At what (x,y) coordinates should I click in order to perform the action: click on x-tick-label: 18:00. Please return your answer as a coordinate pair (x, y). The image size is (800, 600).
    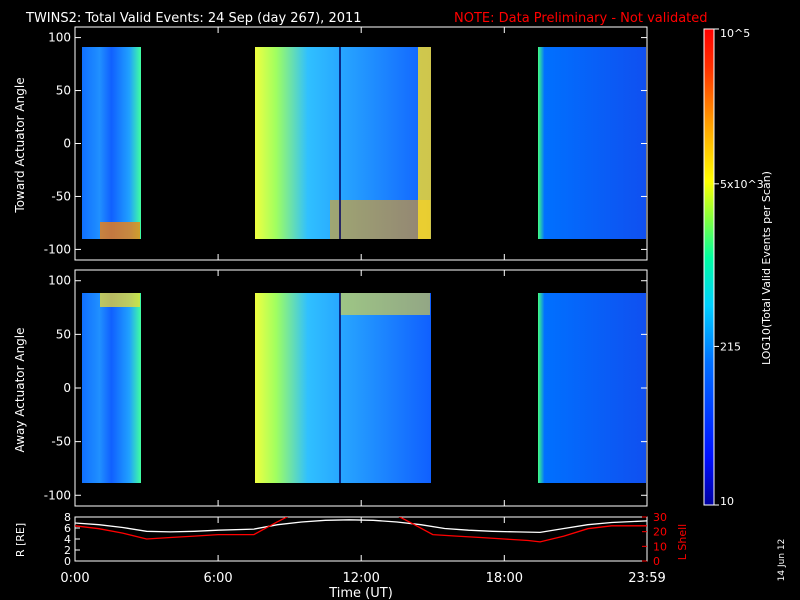
    Looking at the image, I should click on (504, 578).